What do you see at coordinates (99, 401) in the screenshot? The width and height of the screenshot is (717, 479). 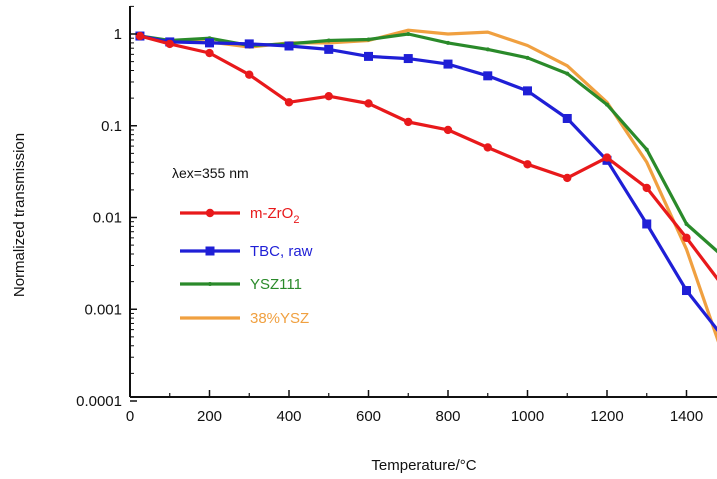 I see `y-tick-label: 0.0001` at bounding box center [99, 401].